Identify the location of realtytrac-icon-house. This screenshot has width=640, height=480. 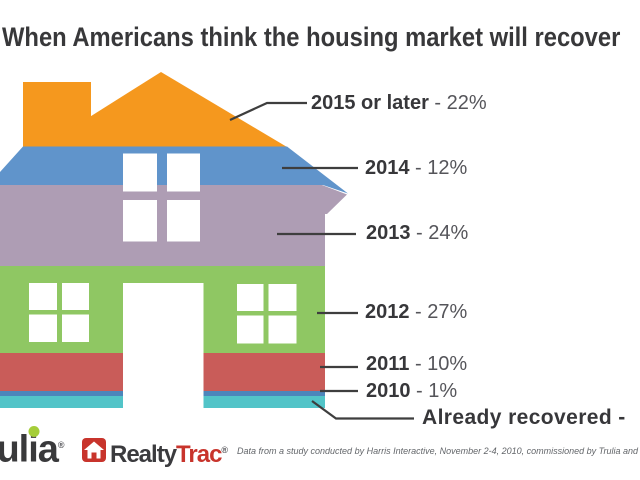
(94, 450).